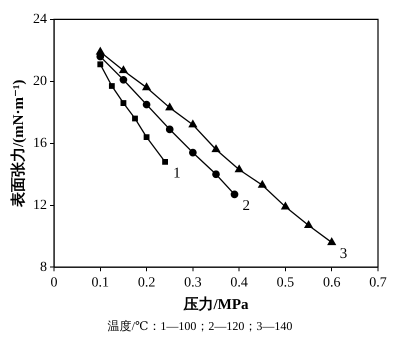 This screenshot has height=348, width=400. What do you see at coordinates (215, 304) in the screenshot?
I see `x-axis-title: 压力/MPa` at bounding box center [215, 304].